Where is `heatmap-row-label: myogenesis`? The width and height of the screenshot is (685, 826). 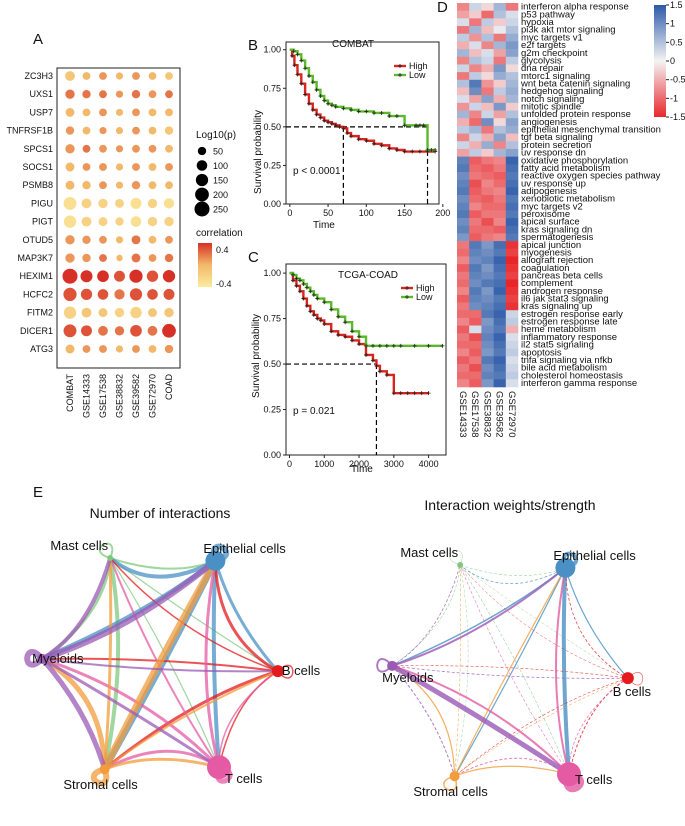 heatmap-row-label: myogenesis is located at coordinates (546, 252).